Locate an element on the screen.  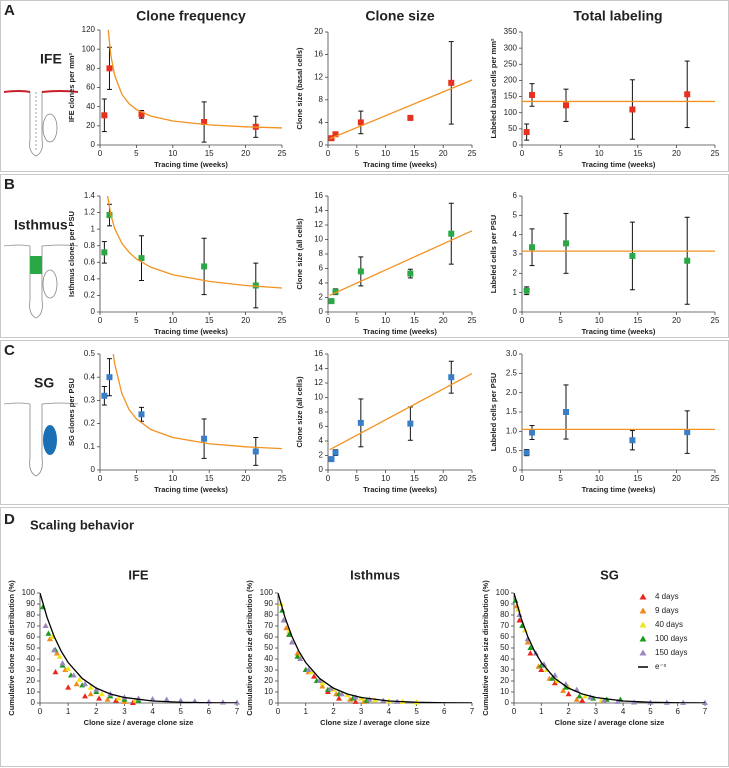
y-tick-label: 60 is located at coordinates (504, 636).